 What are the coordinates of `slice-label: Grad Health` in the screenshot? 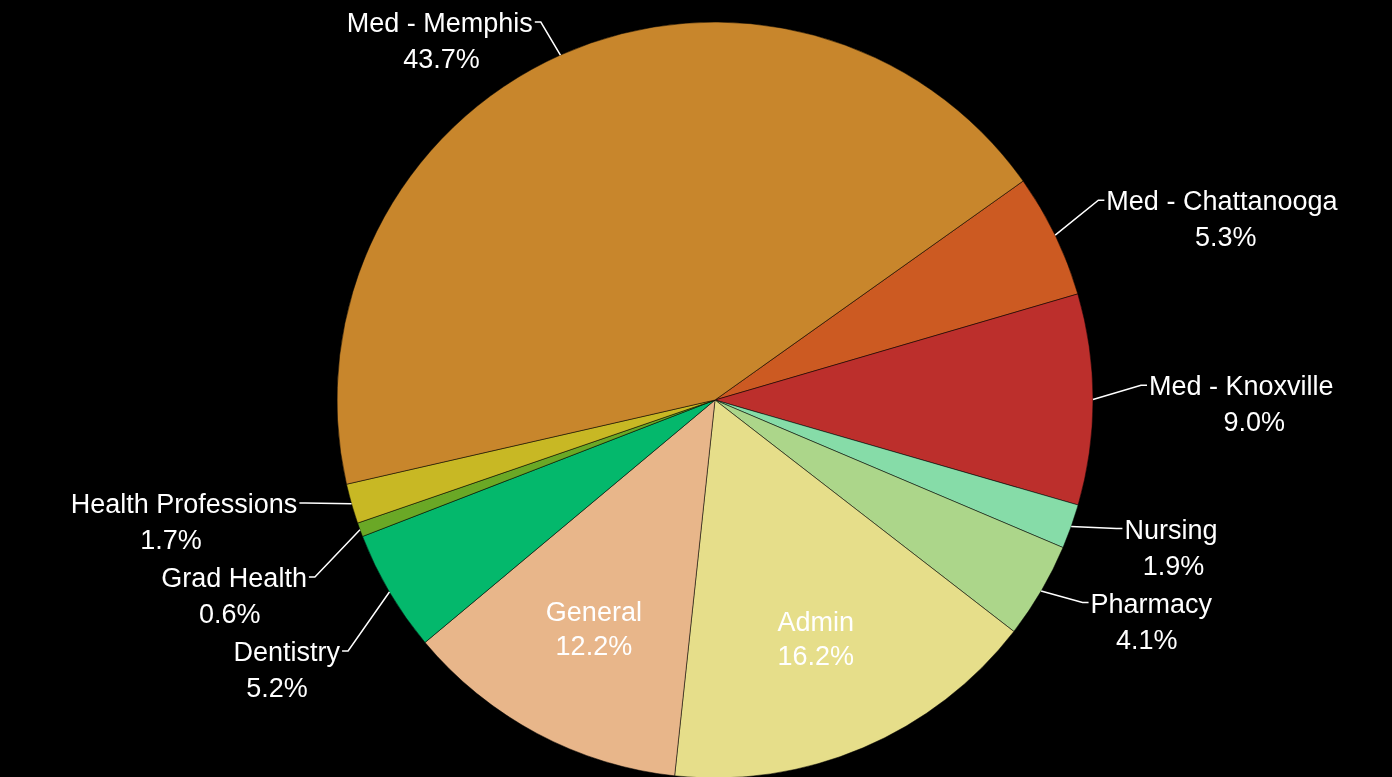 It's located at (234, 578).